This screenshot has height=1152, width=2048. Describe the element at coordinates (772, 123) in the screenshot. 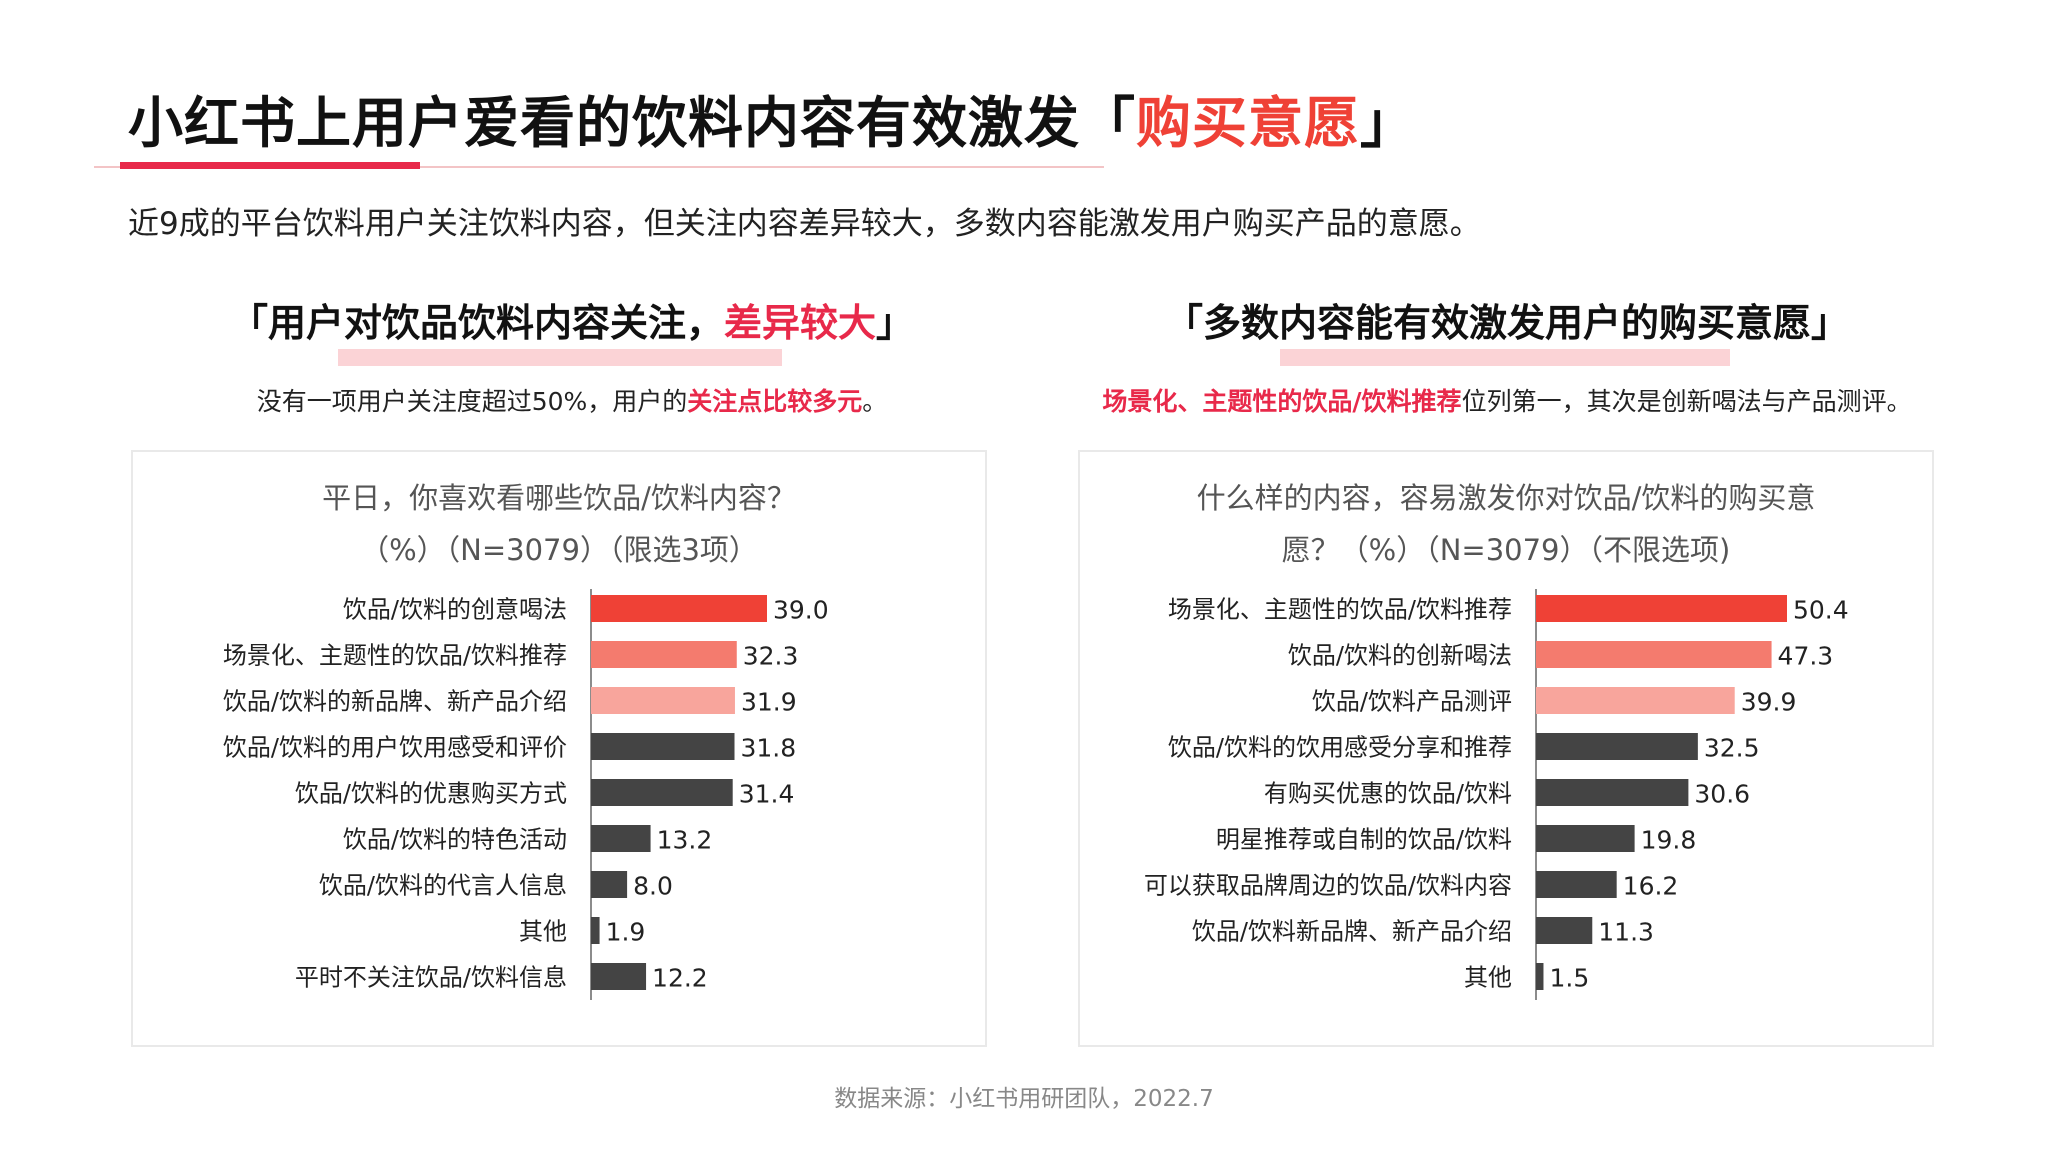

I see `page-title: 小红书上用户爱看的饮料内容有效激发「购买意愿」` at that location.